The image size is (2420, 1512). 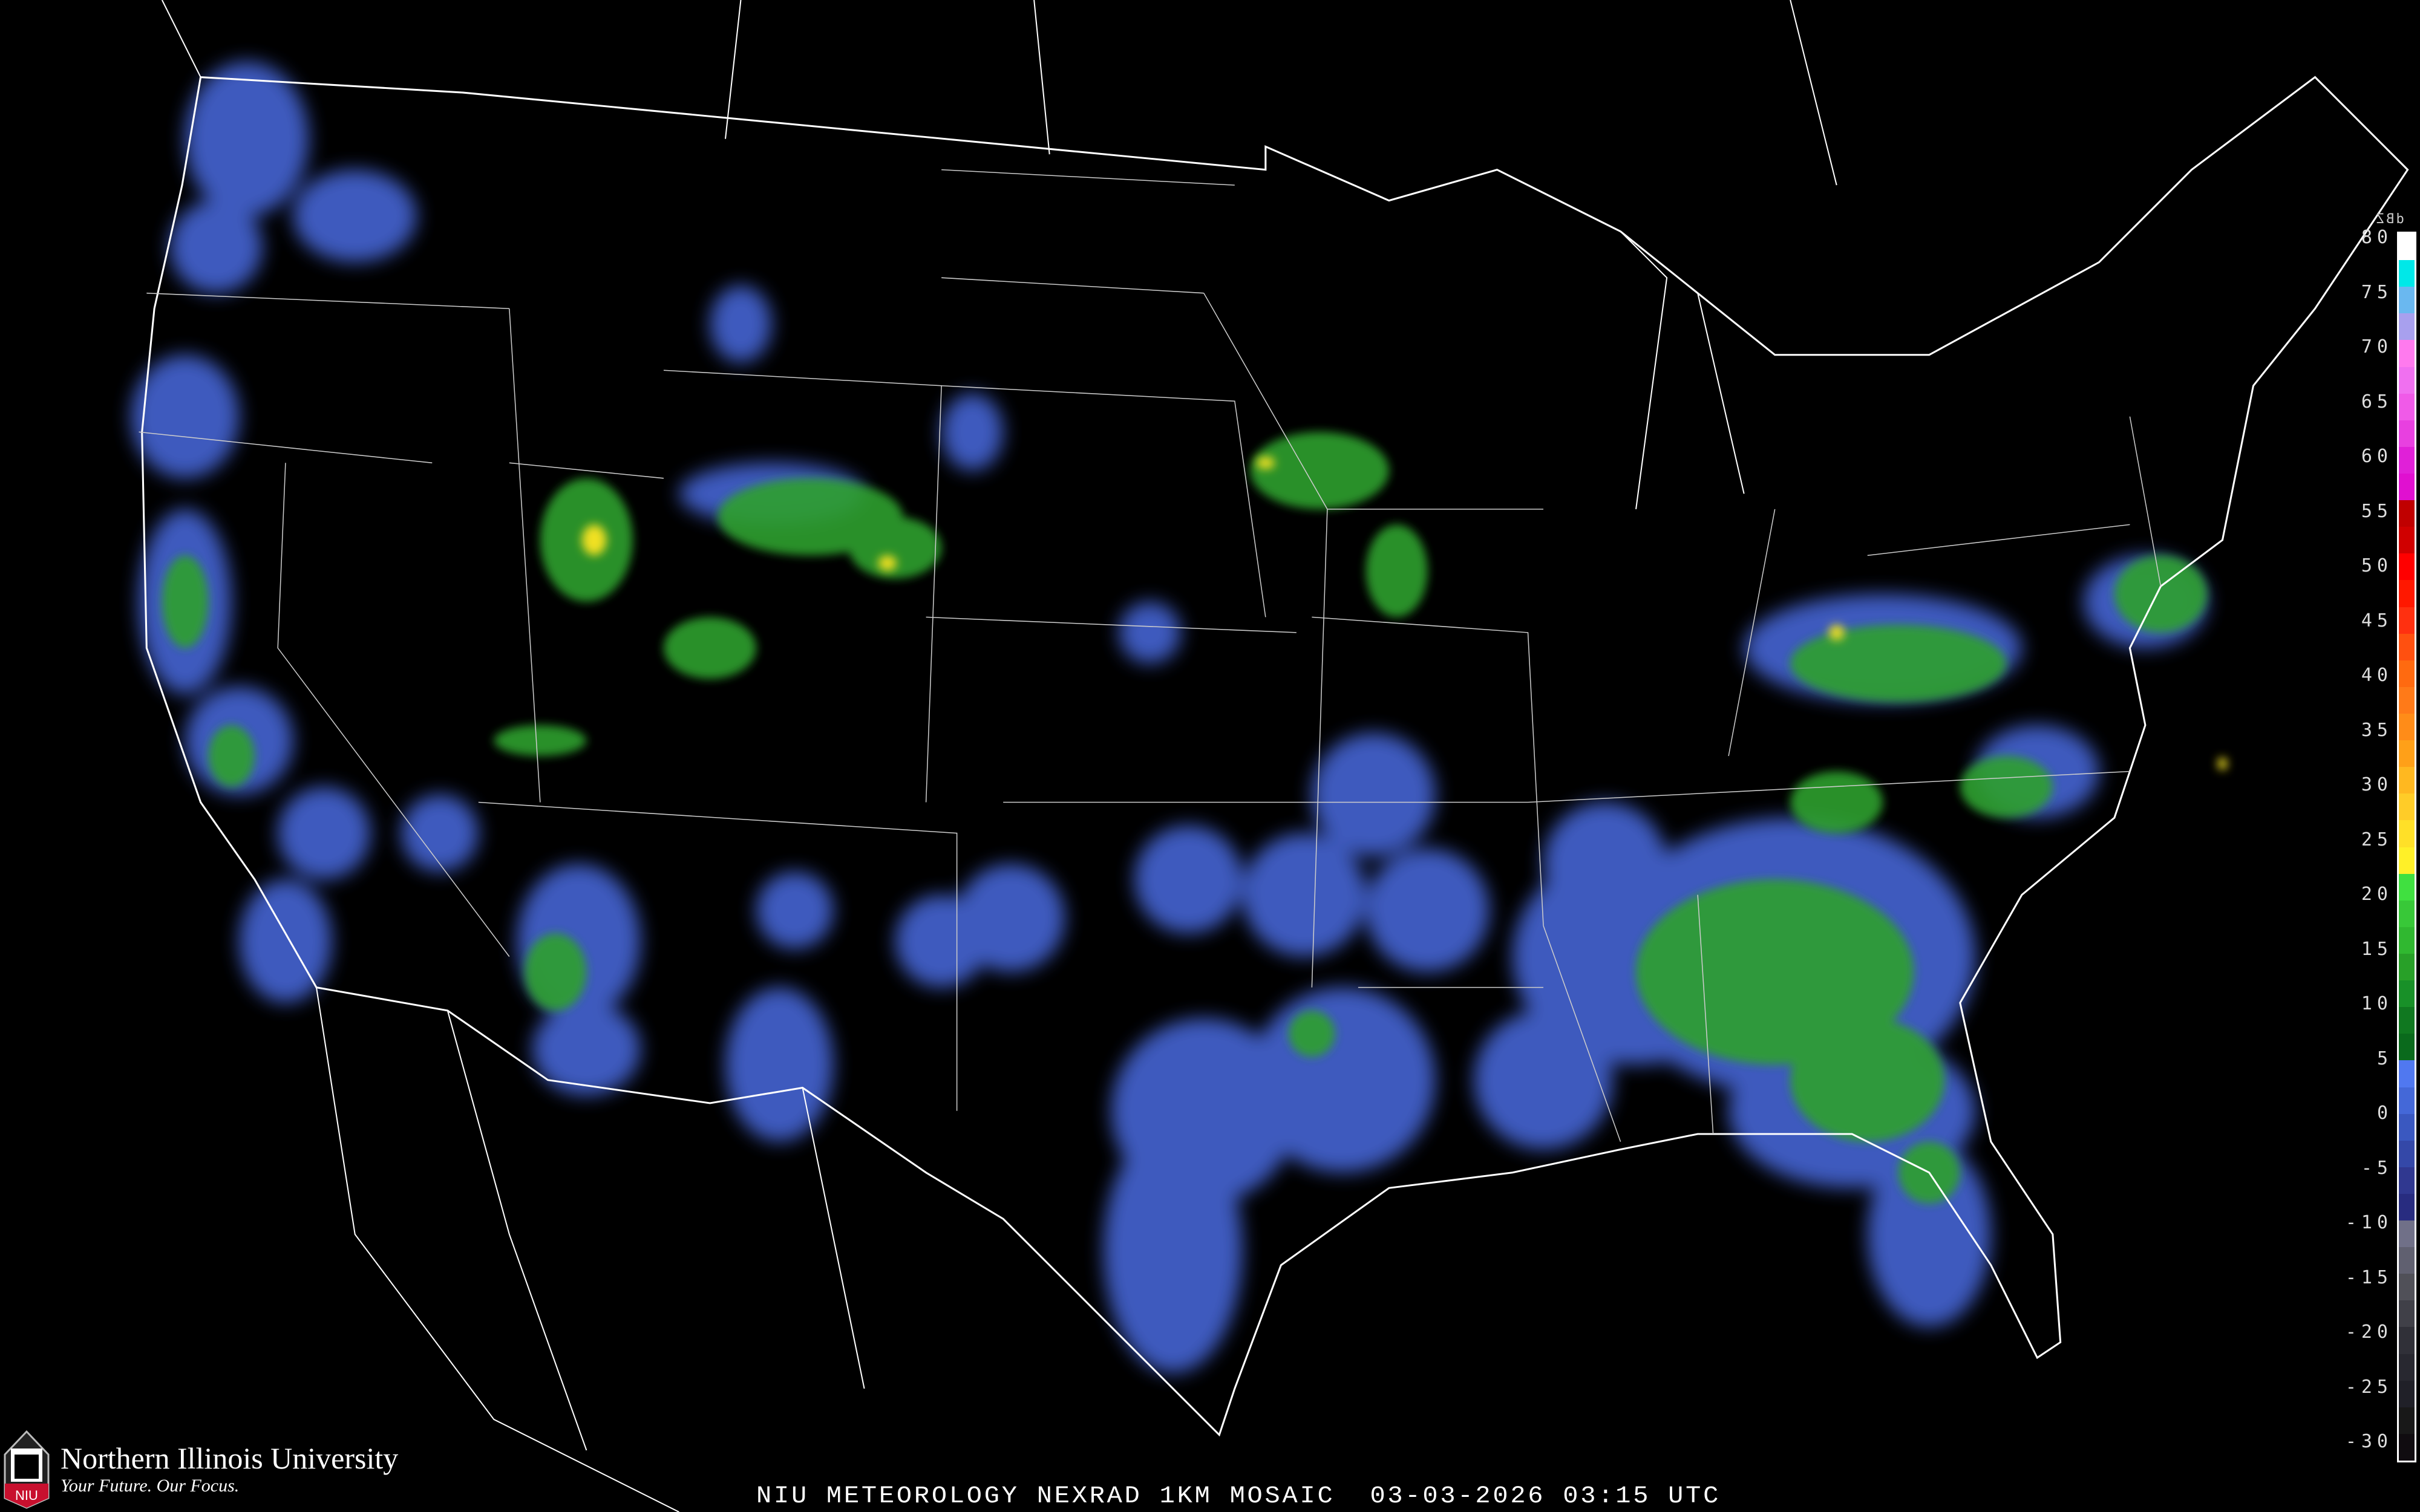 I want to click on legend-tick-label: 35, so click(x=2377, y=730).